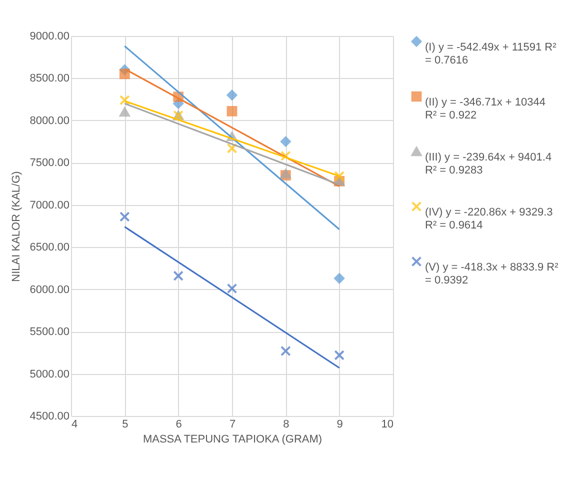 The width and height of the screenshot is (580, 483). I want to click on x-tick-label: 9, so click(339, 424).